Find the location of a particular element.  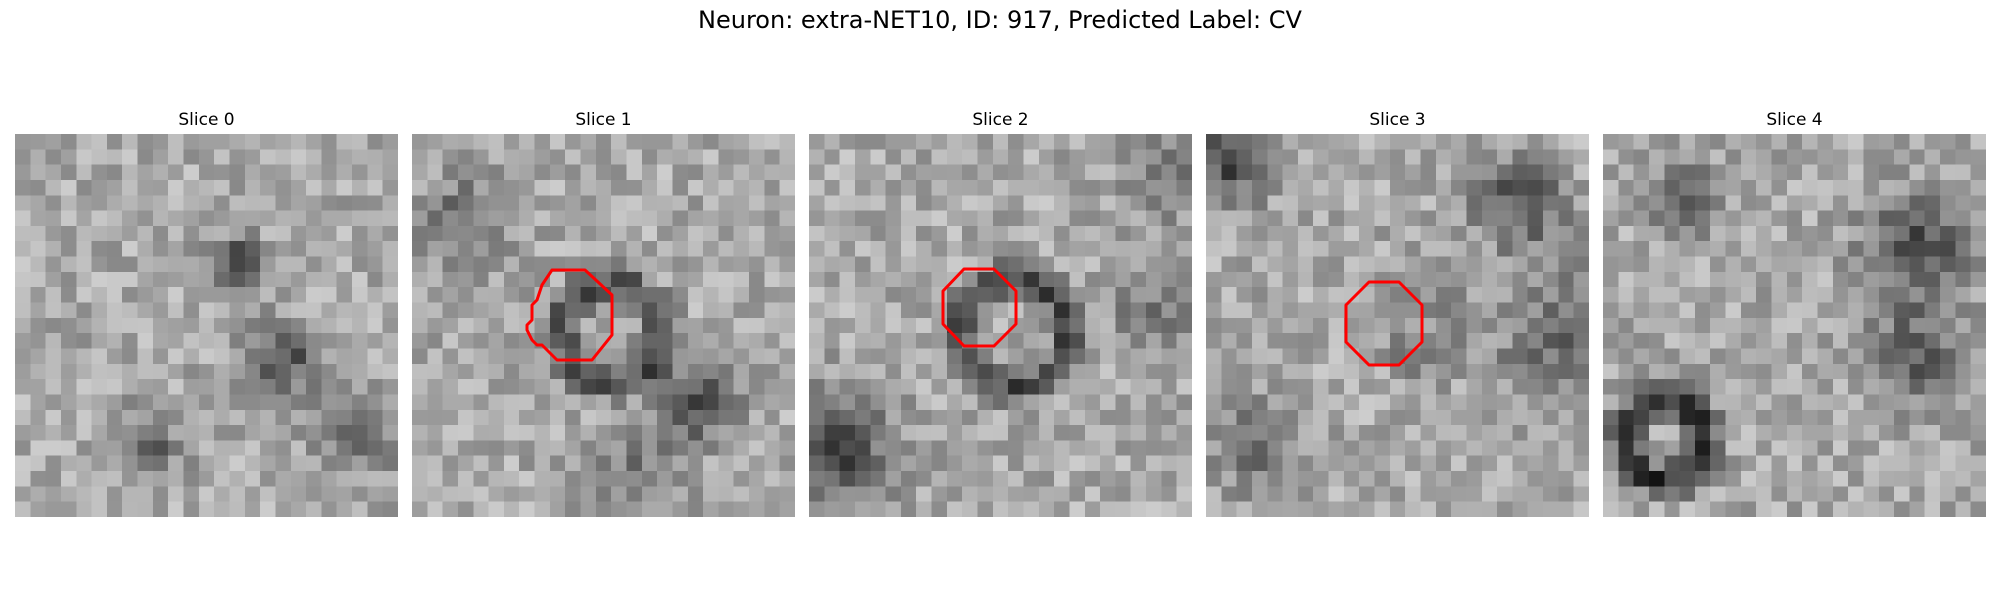

slice-title: Slice 1 is located at coordinates (603, 120).